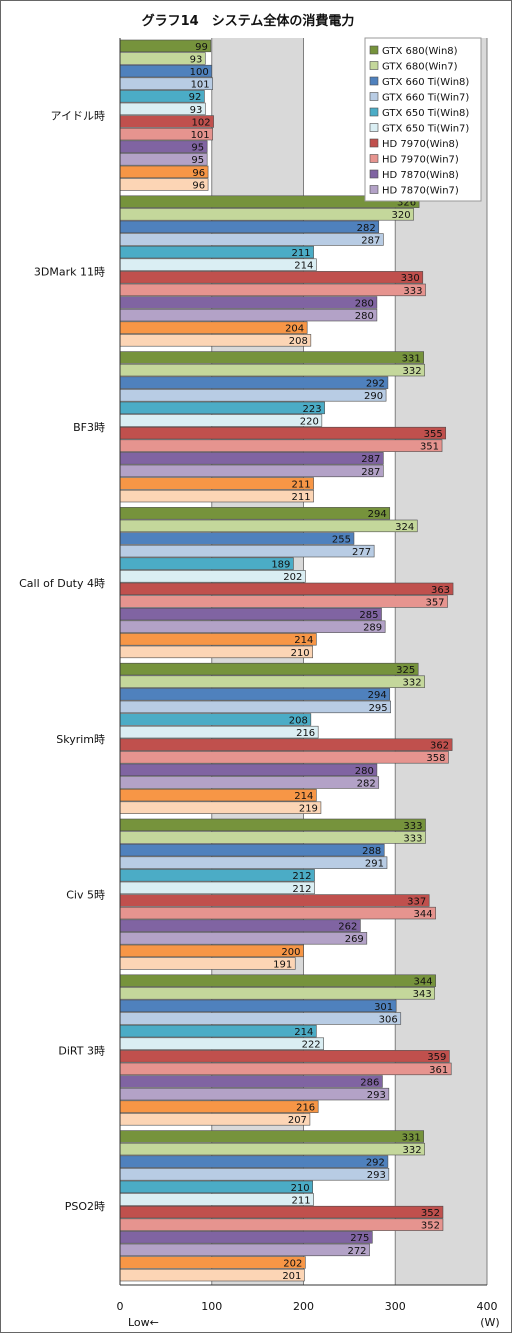 The width and height of the screenshot is (512, 1338). What do you see at coordinates (420, 144) in the screenshot?
I see `legend-label: HD 7970(Win8)` at bounding box center [420, 144].